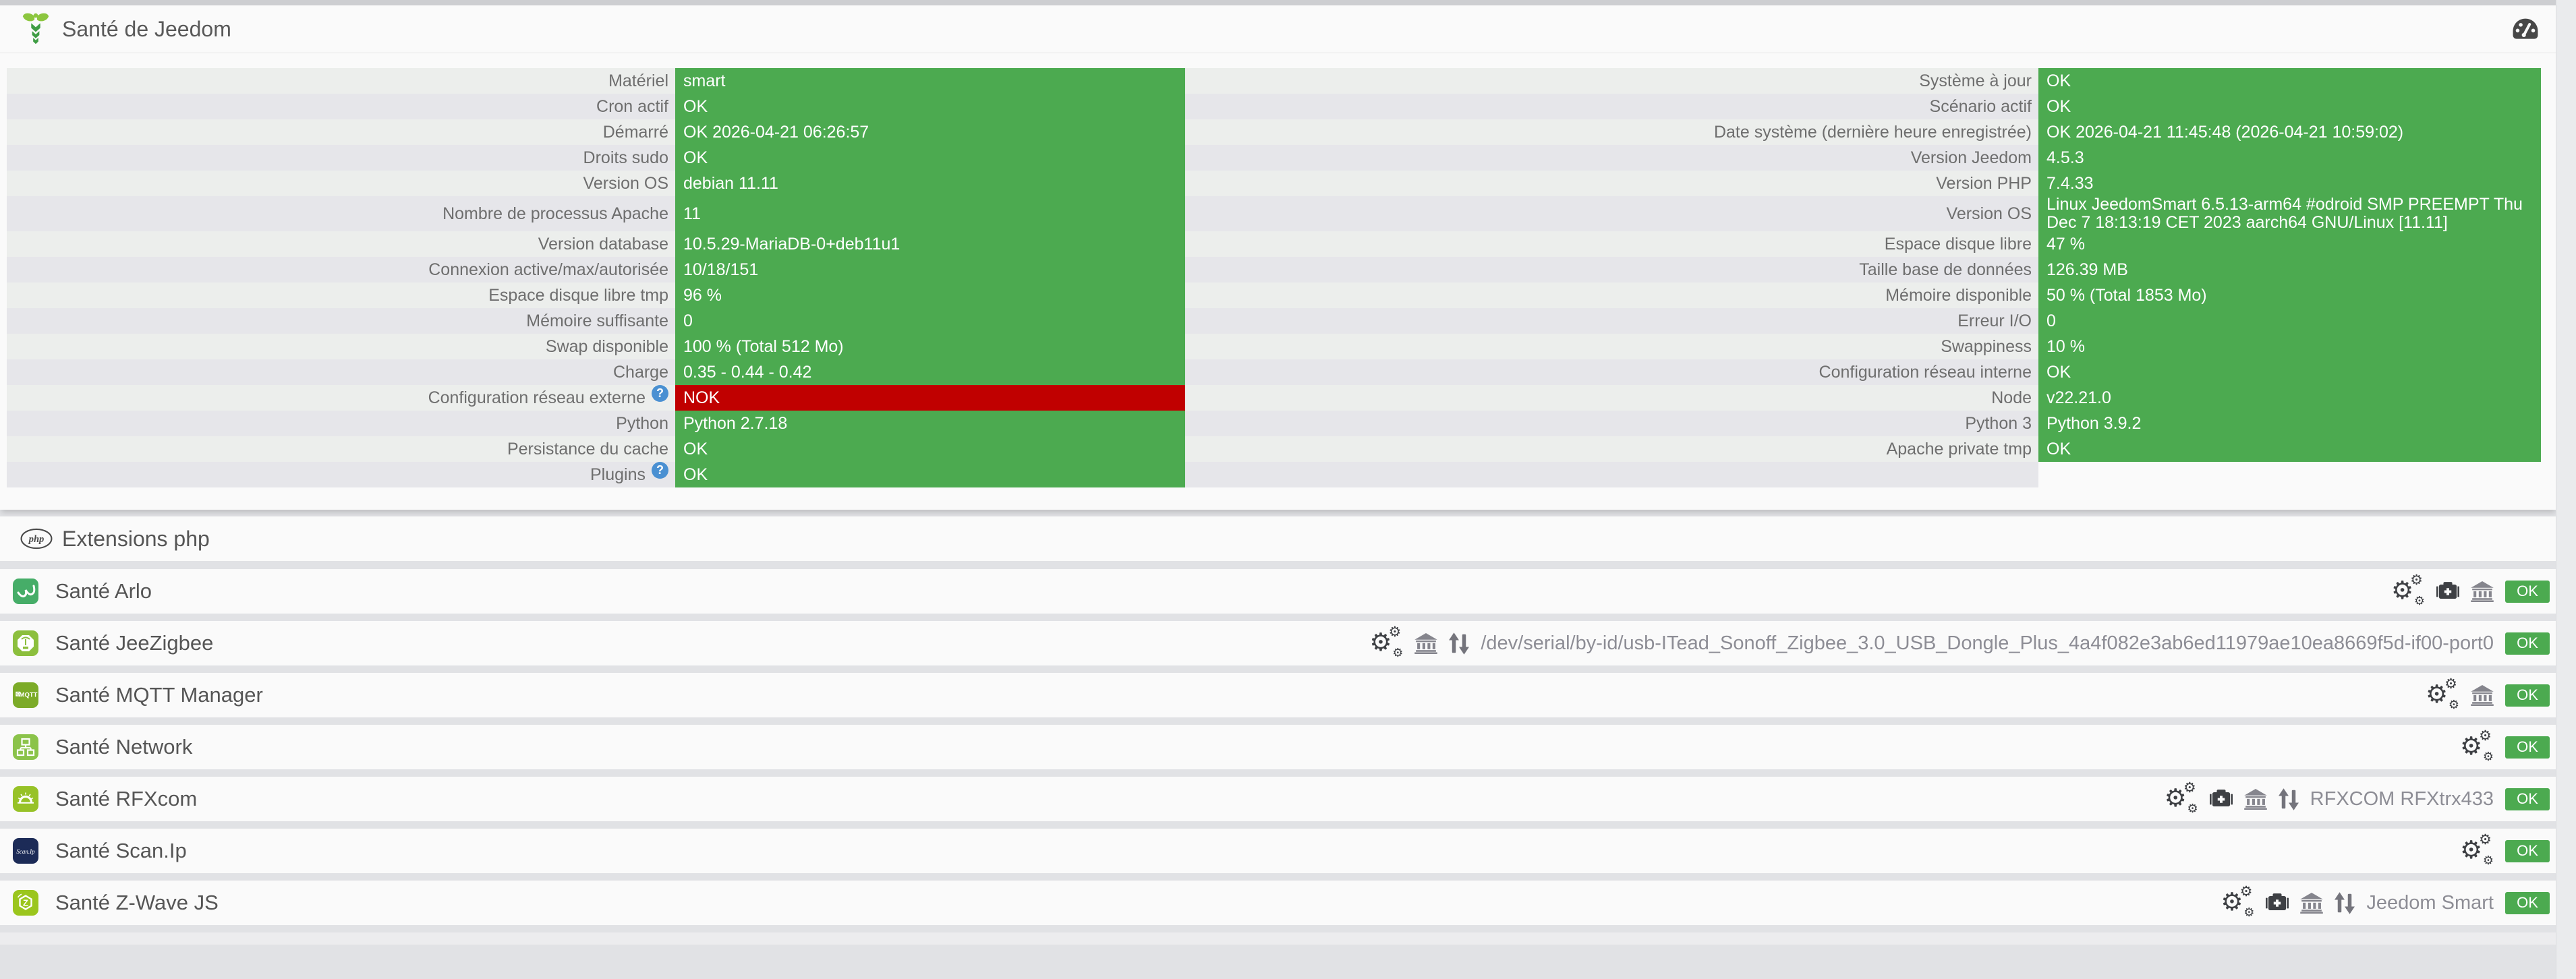 The height and width of the screenshot is (979, 2576). I want to click on plugin-row-actions: ⚙ ⚙ ⚙ OK, so click(2488, 693).